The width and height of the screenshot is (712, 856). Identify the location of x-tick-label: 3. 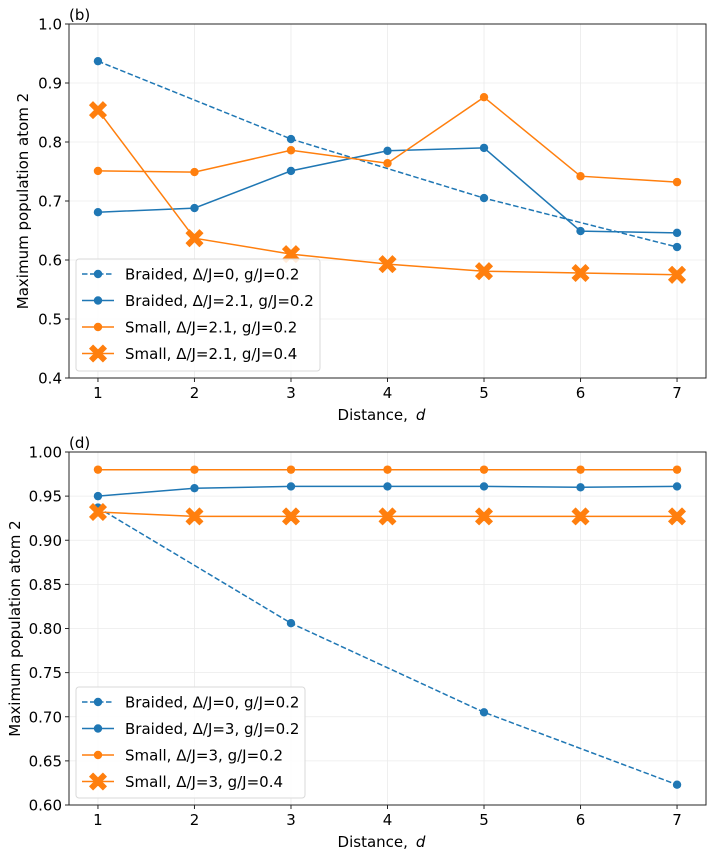
(291, 820).